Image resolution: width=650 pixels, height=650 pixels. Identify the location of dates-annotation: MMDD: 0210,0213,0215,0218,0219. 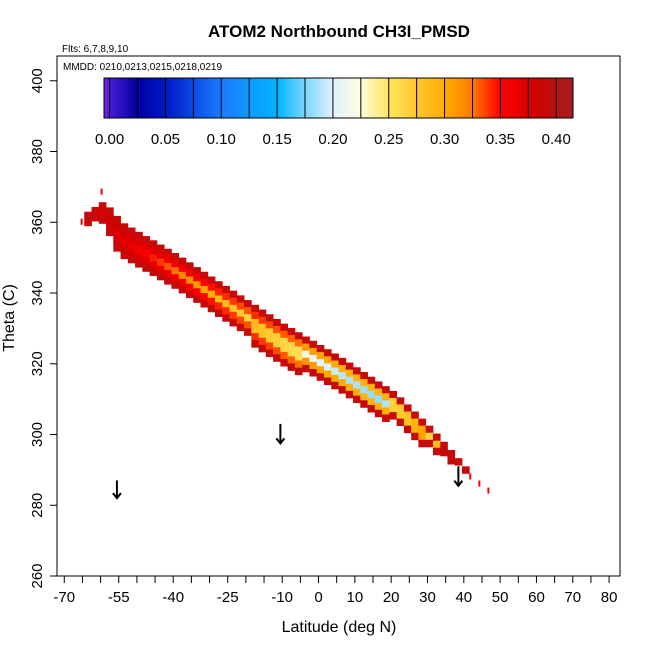
(142, 67).